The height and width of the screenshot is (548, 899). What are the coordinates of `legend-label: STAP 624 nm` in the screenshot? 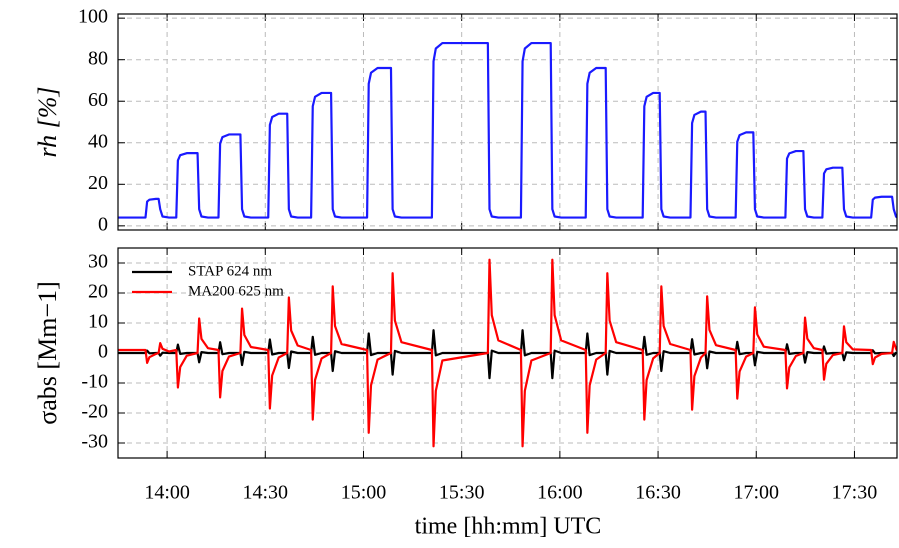 It's located at (230, 271).